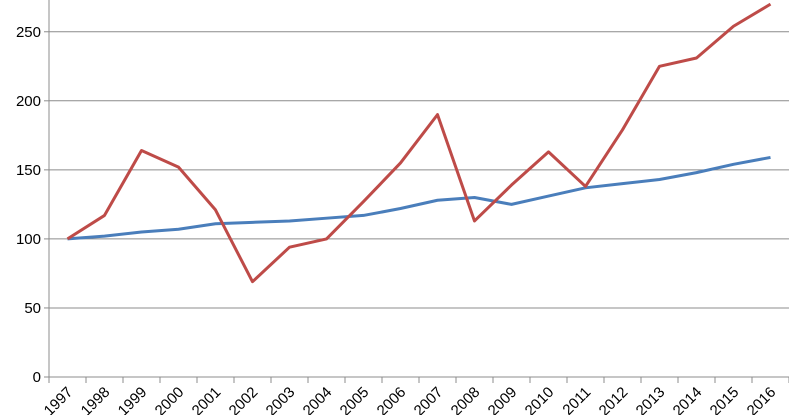  What do you see at coordinates (762, 399) in the screenshot?
I see `x-tick-label: 2016` at bounding box center [762, 399].